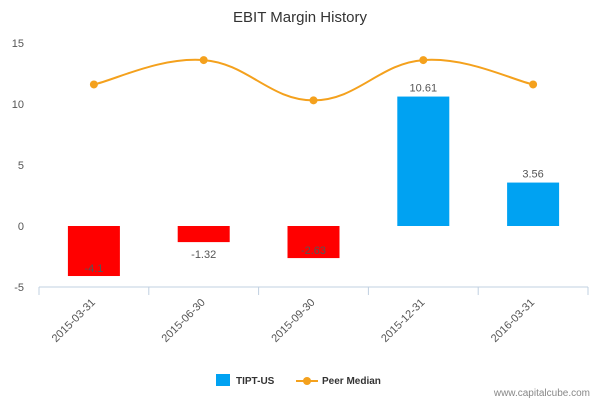 This screenshot has width=600, height=400. Describe the element at coordinates (255, 381) in the screenshot. I see `legend-label: TIPT-US` at that location.